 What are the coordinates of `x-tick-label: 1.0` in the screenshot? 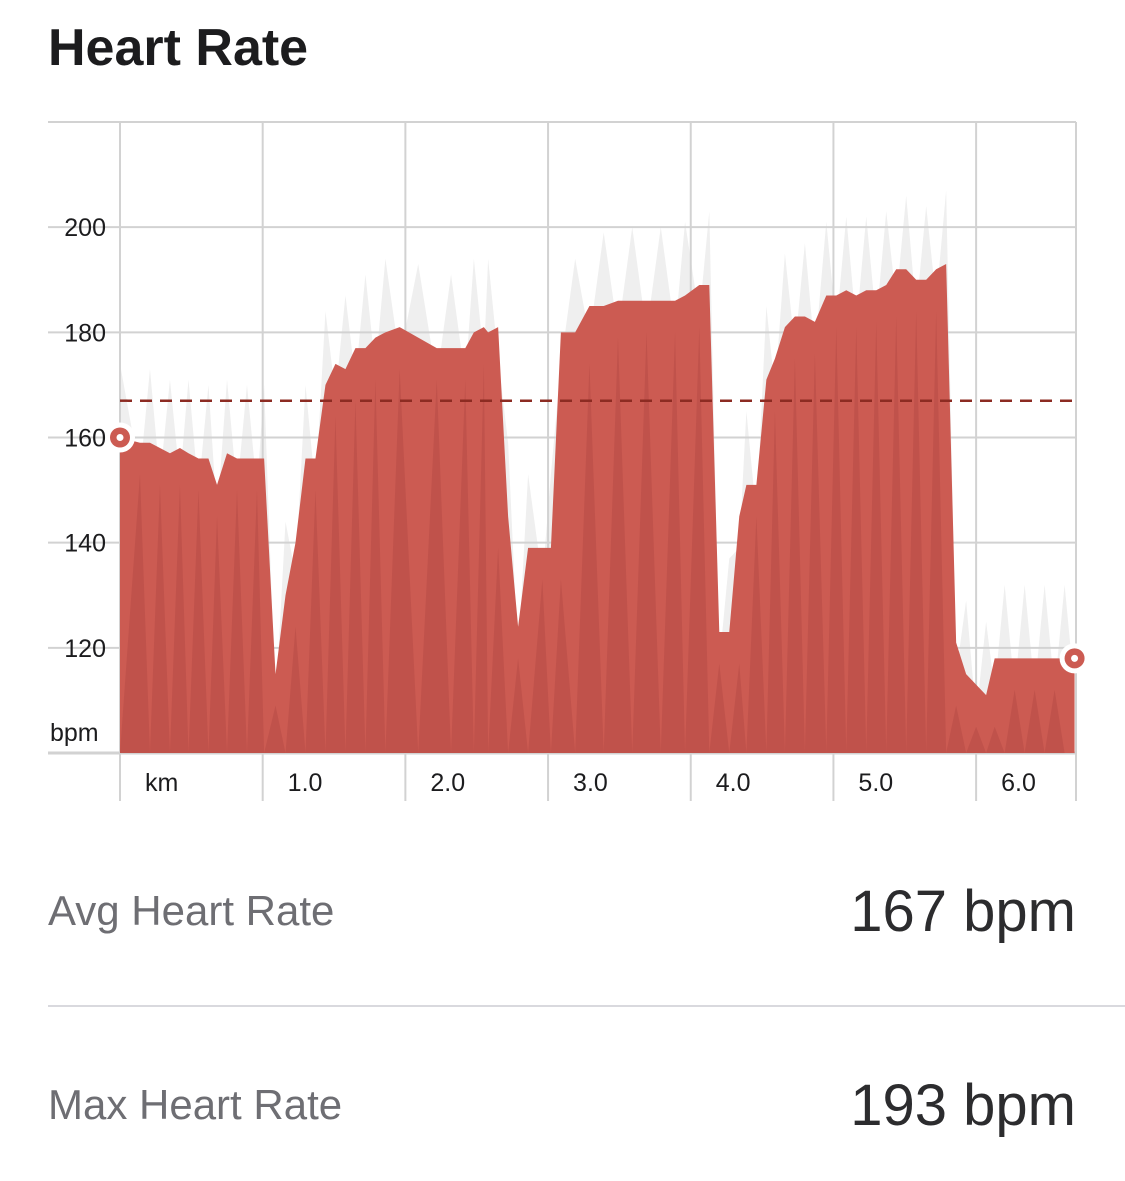 It's located at (305, 783).